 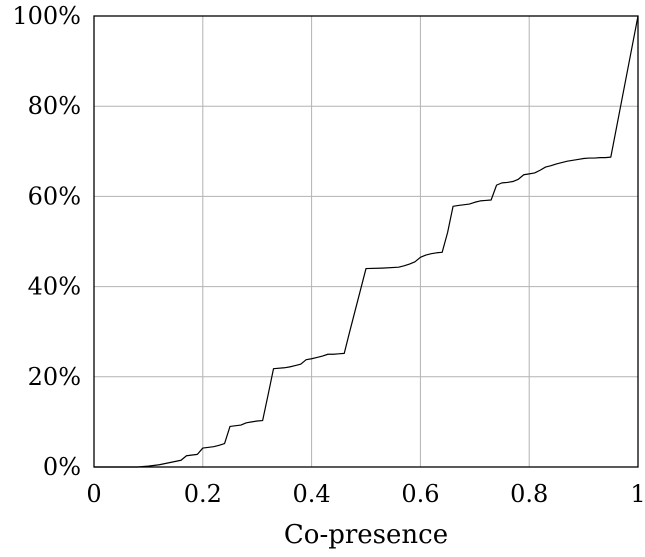 What do you see at coordinates (46, 16) in the screenshot?
I see `y-tick-label: 100%` at bounding box center [46, 16].